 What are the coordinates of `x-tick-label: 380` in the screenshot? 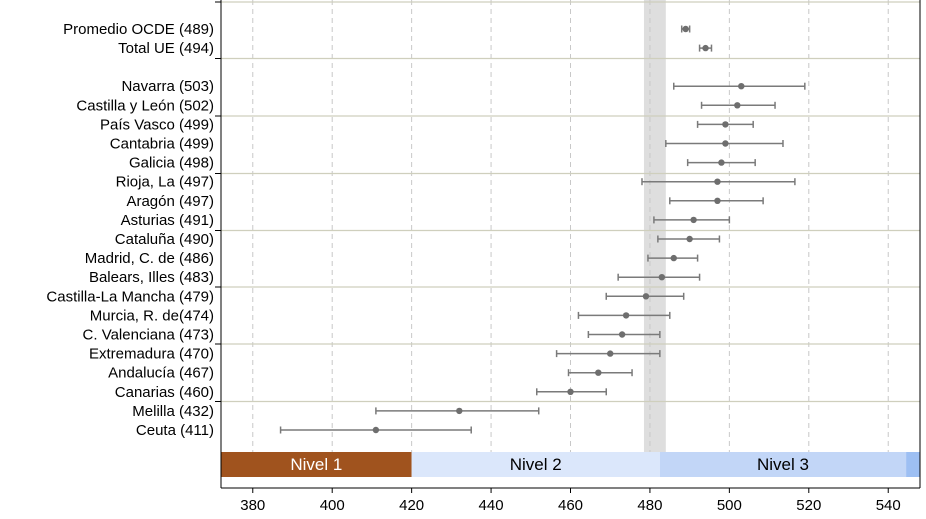 It's located at (252, 505).